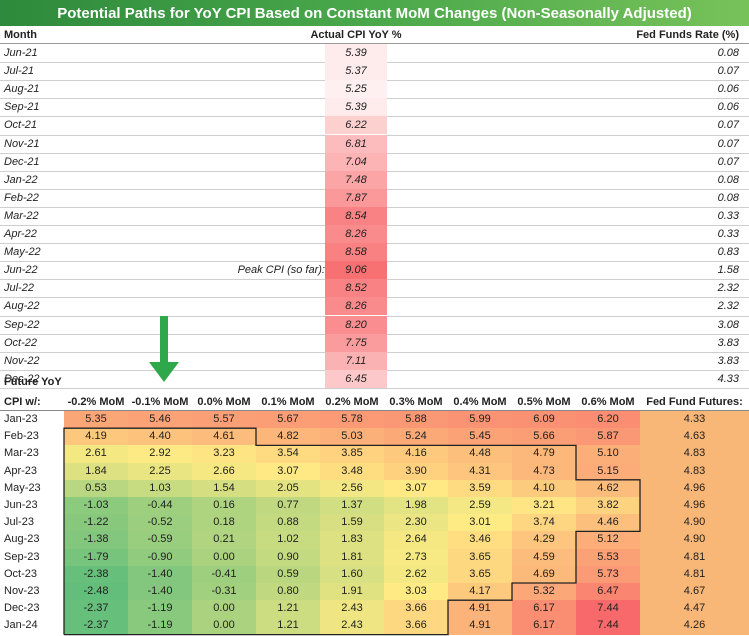  What do you see at coordinates (480, 609) in the screenshot?
I see `future-cpi-cell: 4.91` at bounding box center [480, 609].